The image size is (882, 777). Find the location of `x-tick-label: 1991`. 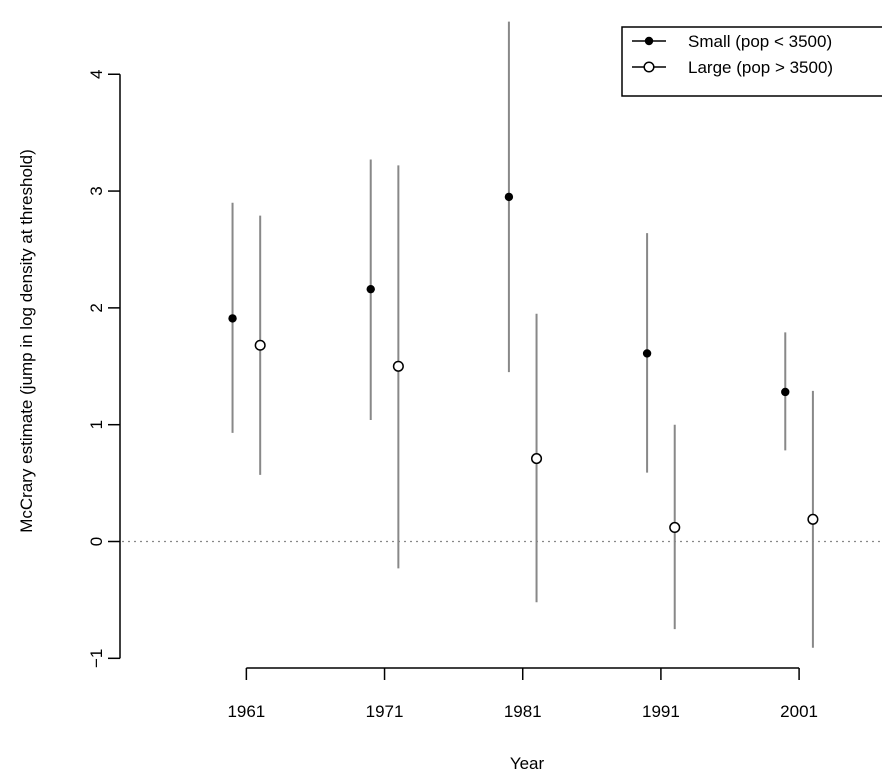

x-tick-label: 1991 is located at coordinates (661, 711).